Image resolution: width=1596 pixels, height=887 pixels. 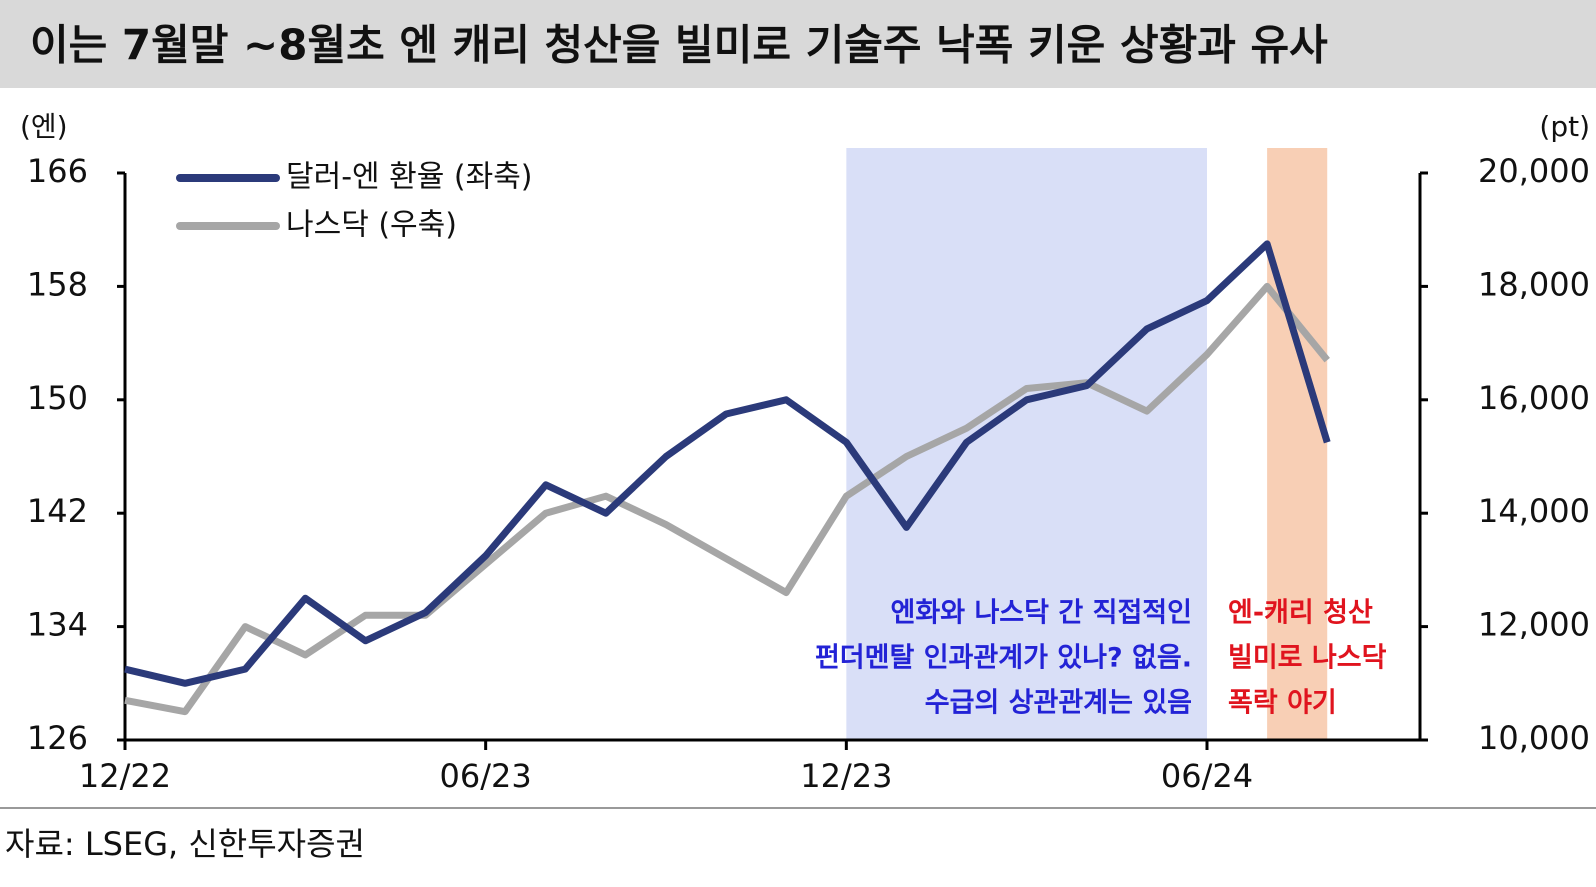 I want to click on y2-tick-label: 16,000, so click(x=1534, y=398).